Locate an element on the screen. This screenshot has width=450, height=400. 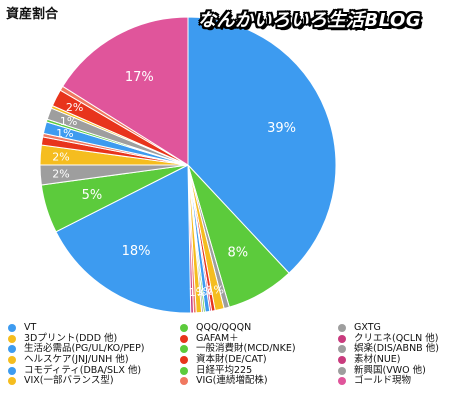
legend-label: GXTG is located at coordinates (367, 328).